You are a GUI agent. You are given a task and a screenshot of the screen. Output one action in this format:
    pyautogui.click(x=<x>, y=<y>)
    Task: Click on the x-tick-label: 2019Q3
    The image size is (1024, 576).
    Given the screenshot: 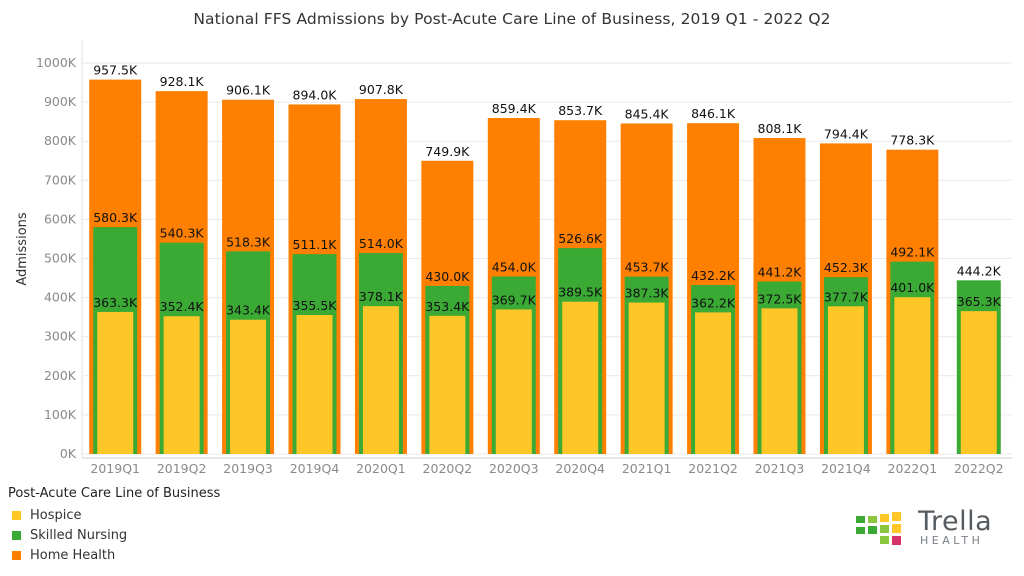 What is the action you would take?
    pyautogui.click(x=248, y=468)
    